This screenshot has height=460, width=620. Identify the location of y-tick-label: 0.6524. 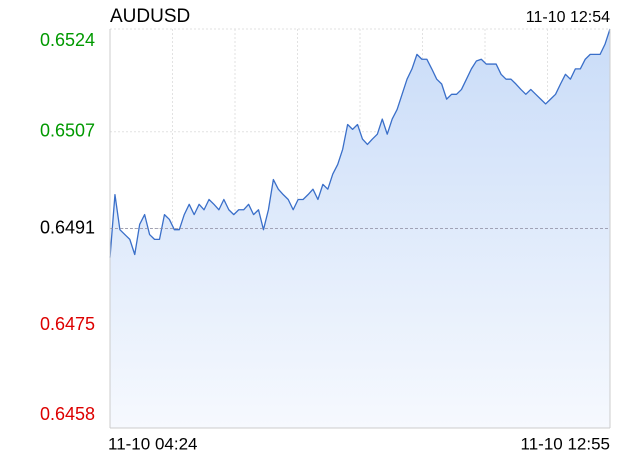
(67, 40).